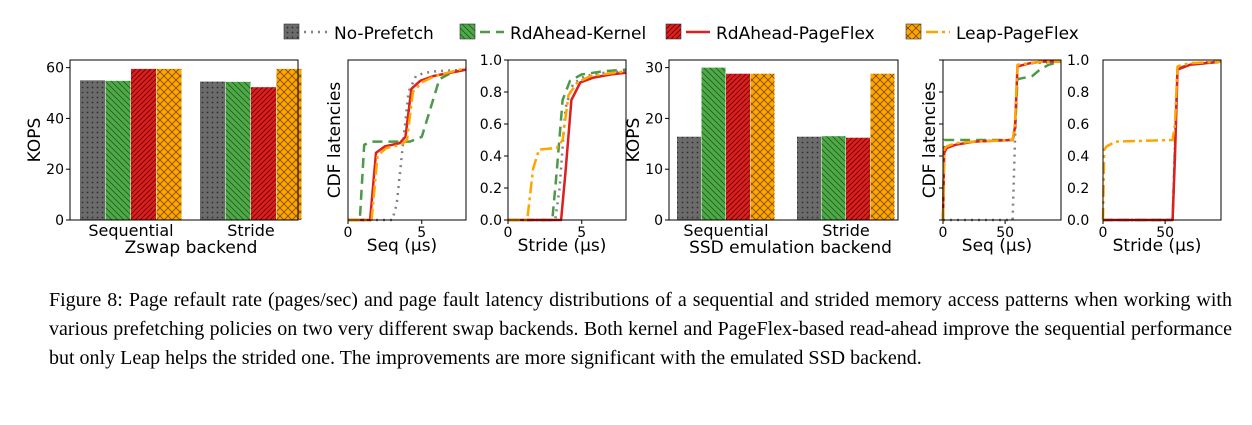 The height and width of the screenshot is (425, 1252). I want to click on y-tick-label-2: 40, so click(55, 119).